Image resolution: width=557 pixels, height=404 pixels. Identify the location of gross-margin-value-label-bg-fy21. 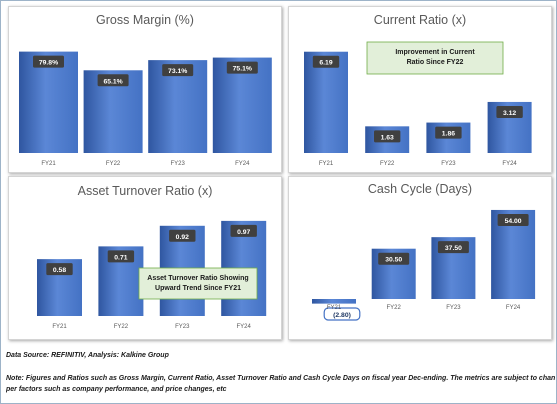
(48, 61).